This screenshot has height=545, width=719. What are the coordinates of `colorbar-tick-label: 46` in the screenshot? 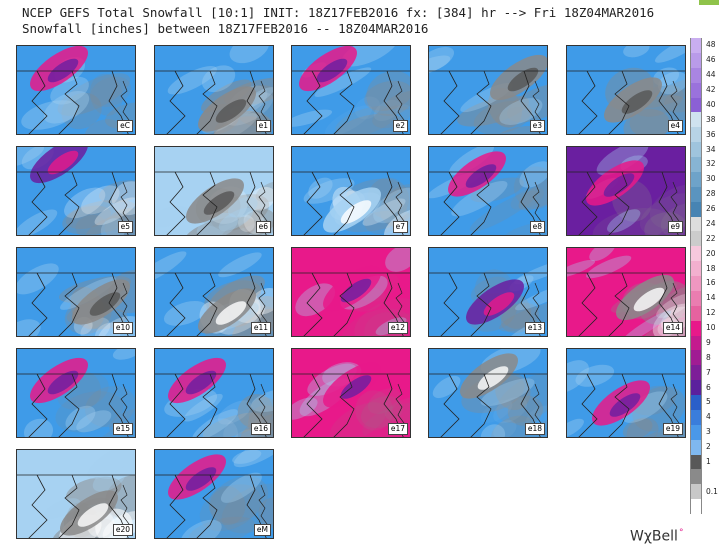 It's located at (711, 60).